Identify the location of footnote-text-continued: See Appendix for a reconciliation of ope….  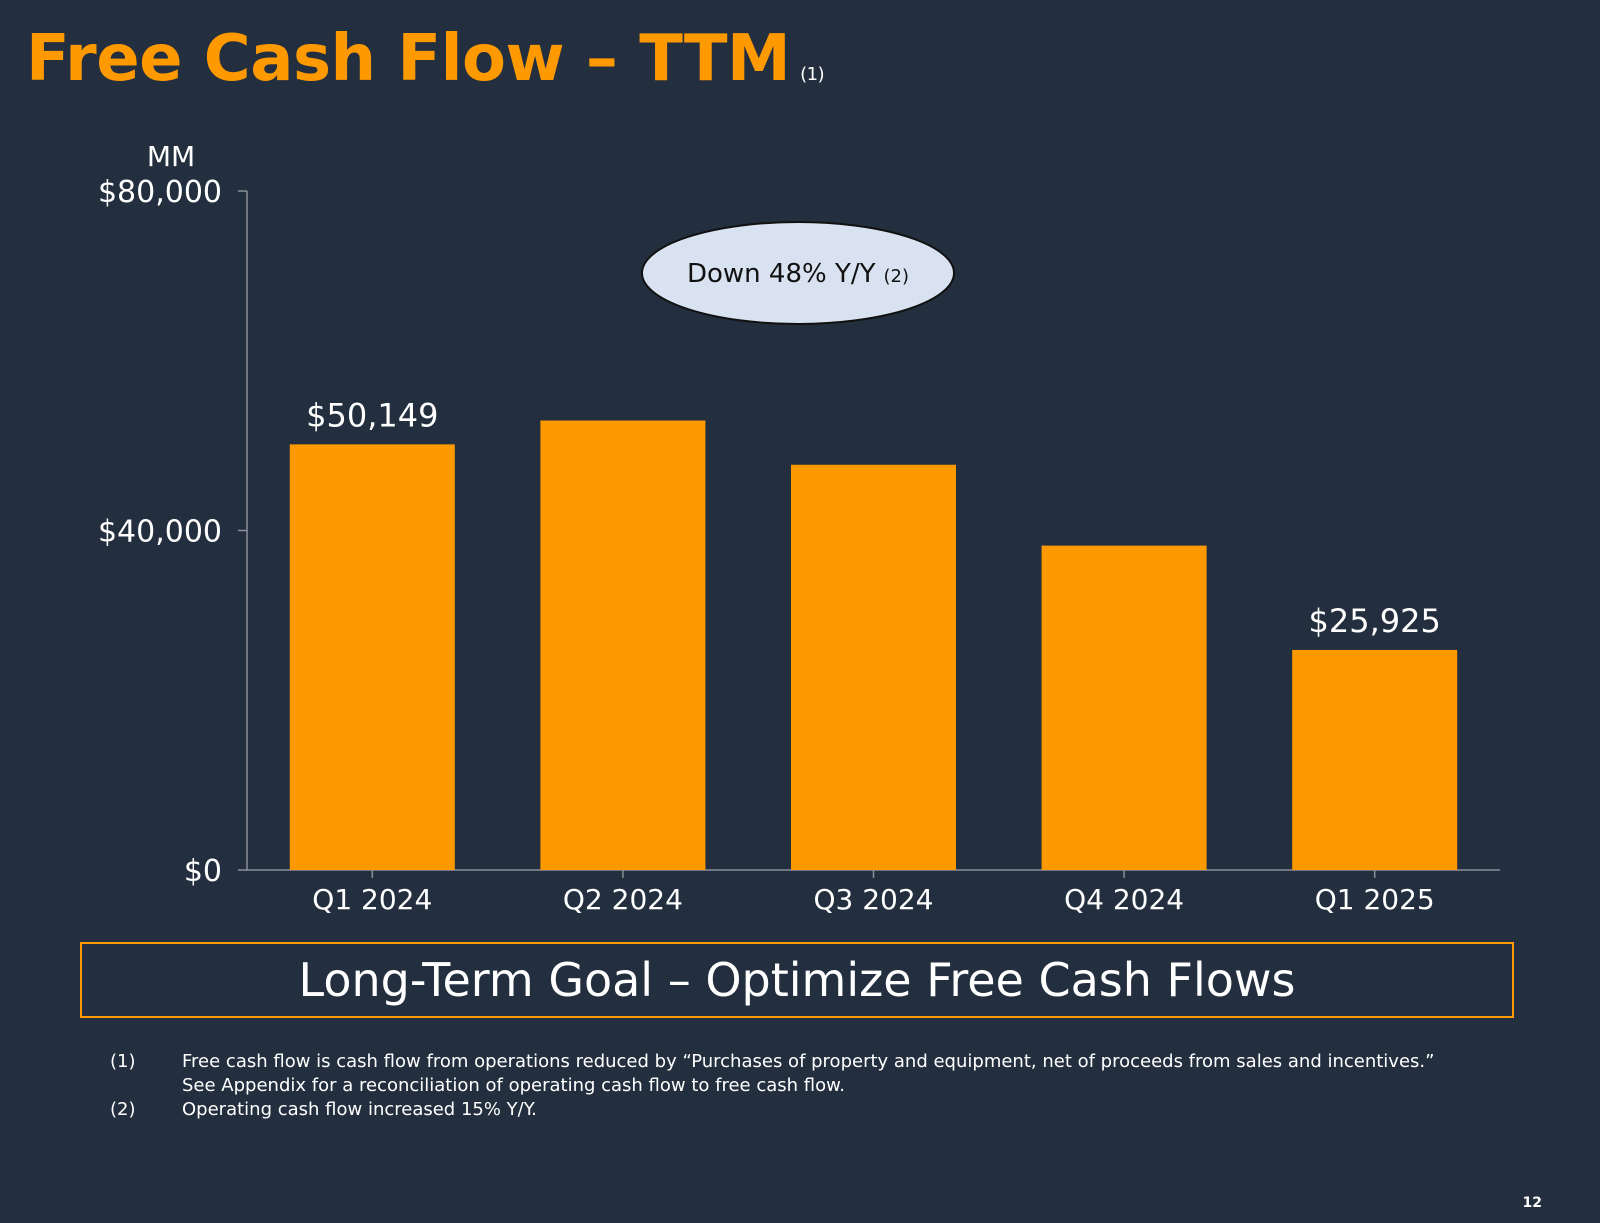
(513, 1085).